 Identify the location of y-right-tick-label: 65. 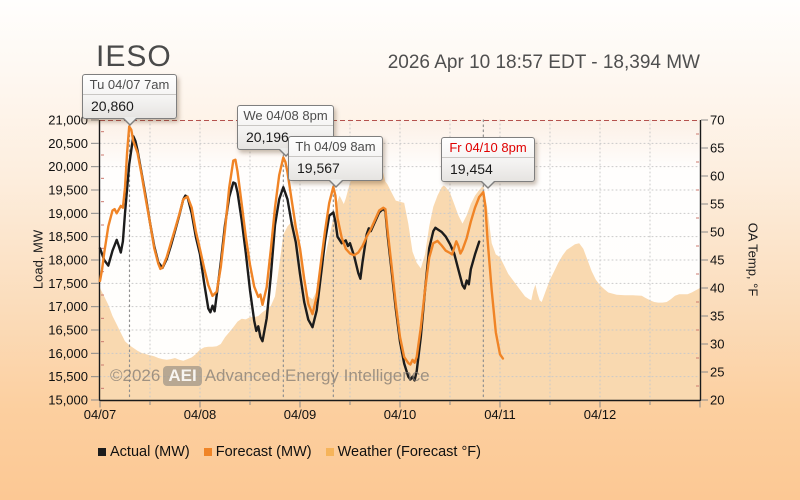
(717, 148).